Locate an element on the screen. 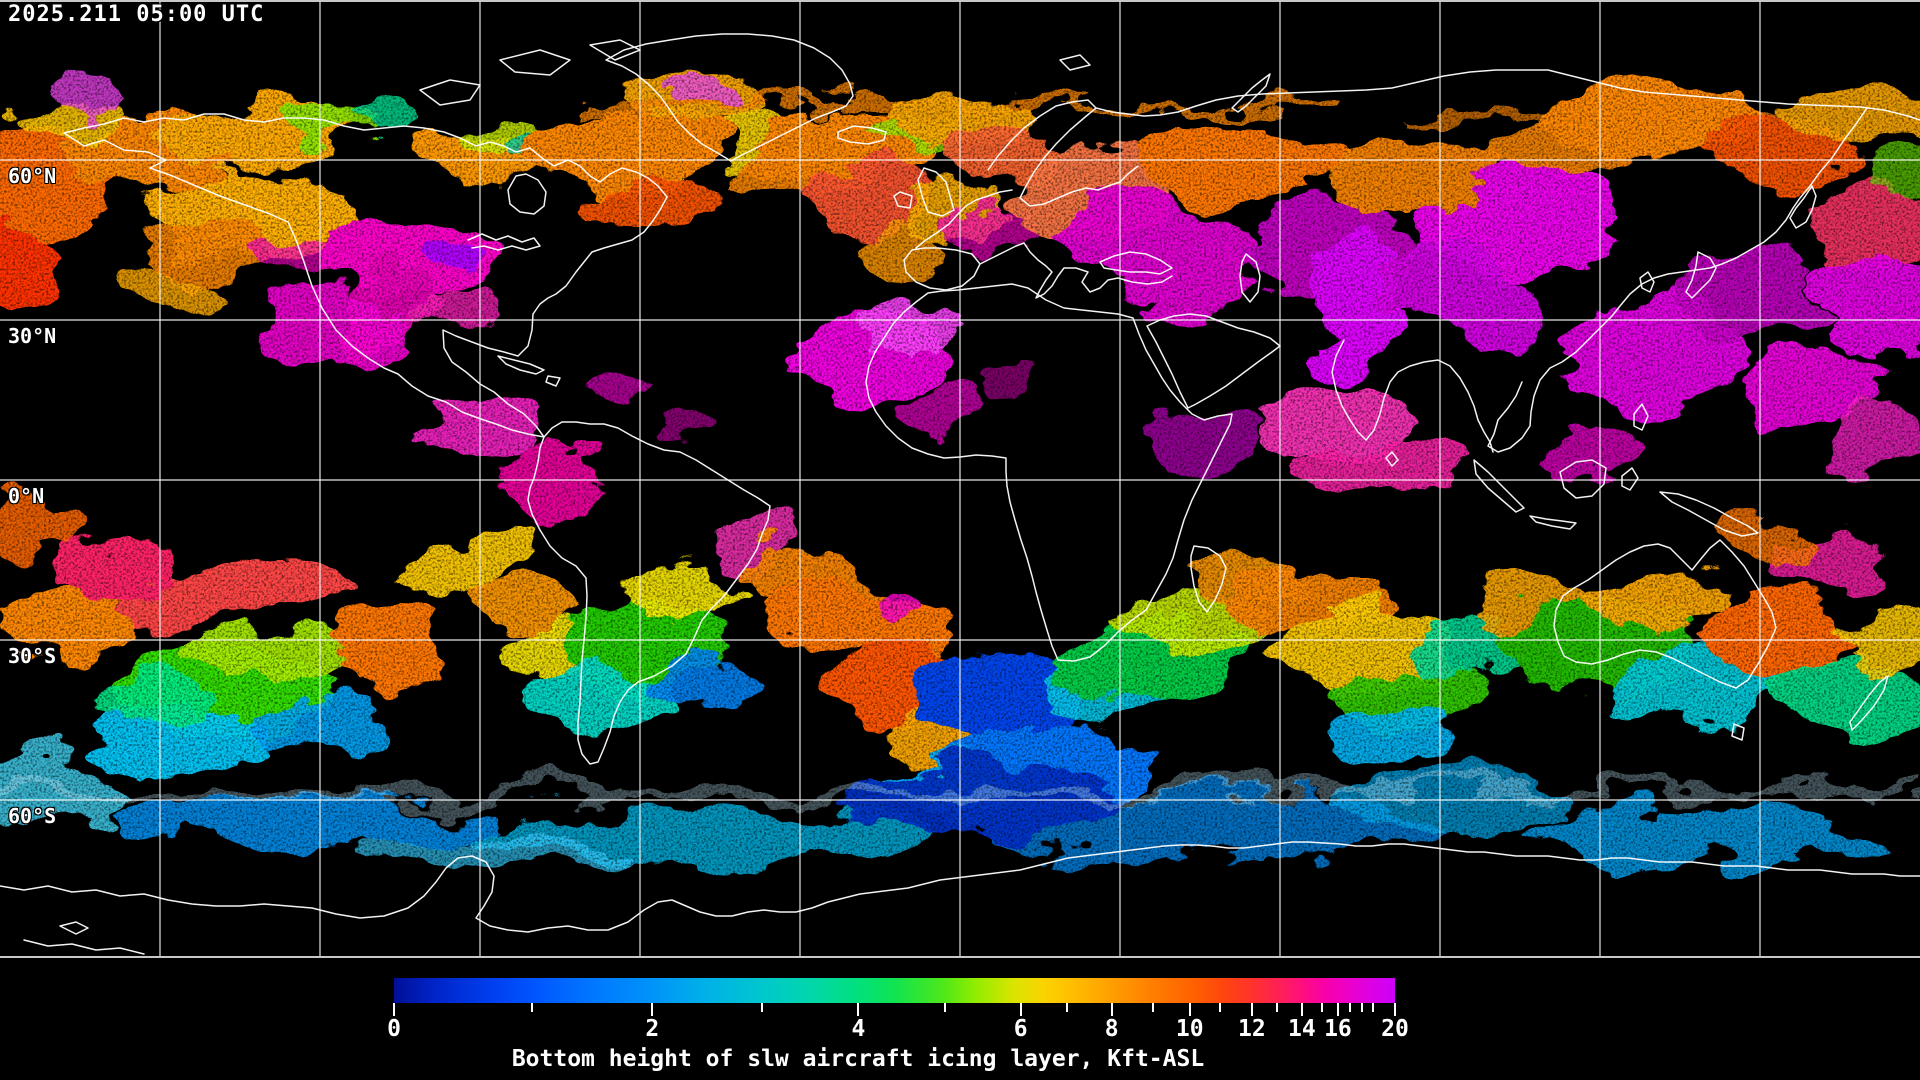 This screenshot has height=1080, width=1920. colorbar-tick-label: 8 is located at coordinates (1111, 1029).